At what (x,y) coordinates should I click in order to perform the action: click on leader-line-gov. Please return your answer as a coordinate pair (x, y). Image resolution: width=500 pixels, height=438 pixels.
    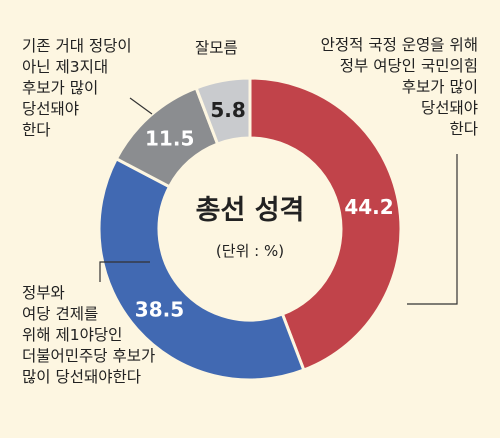
    Looking at the image, I should click on (432, 229).